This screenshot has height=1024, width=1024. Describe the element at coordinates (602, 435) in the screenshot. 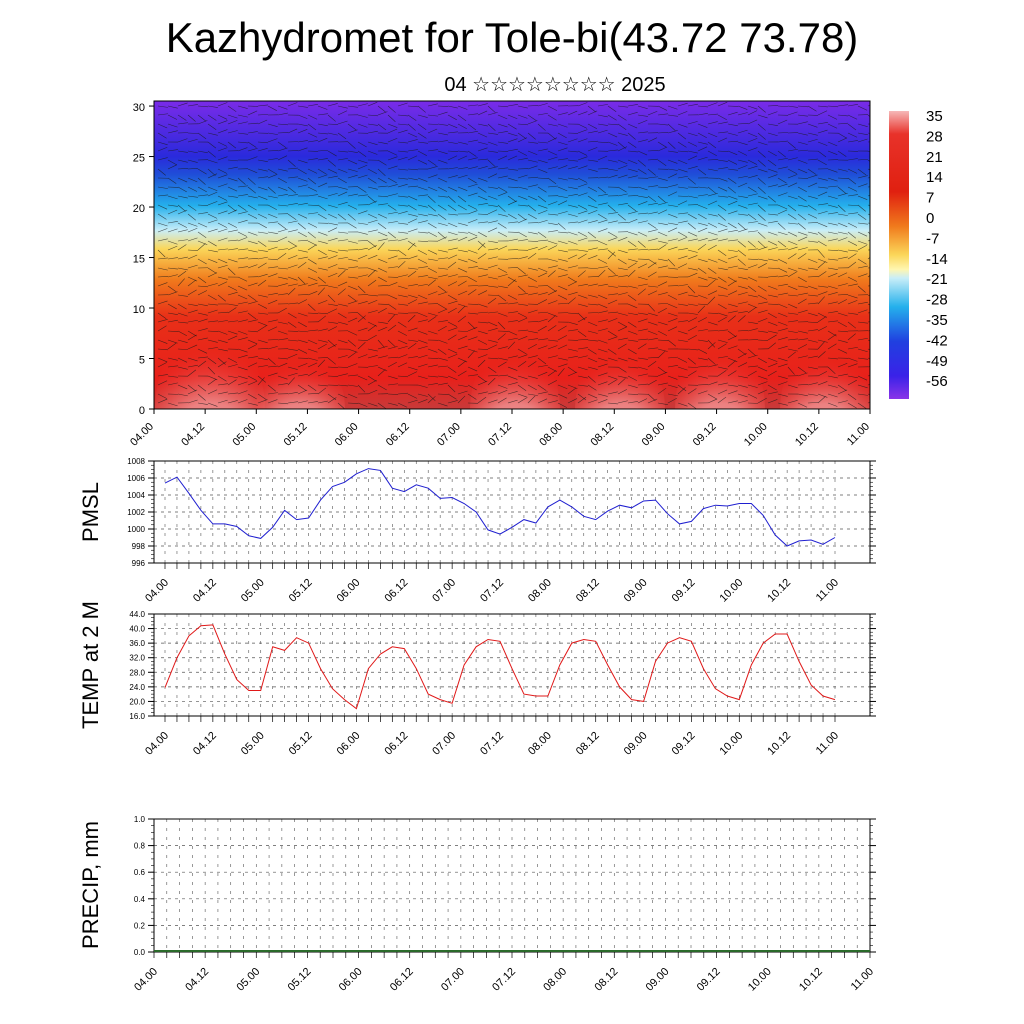

I see `heatmap-x-tick-label: 08.12` at that location.